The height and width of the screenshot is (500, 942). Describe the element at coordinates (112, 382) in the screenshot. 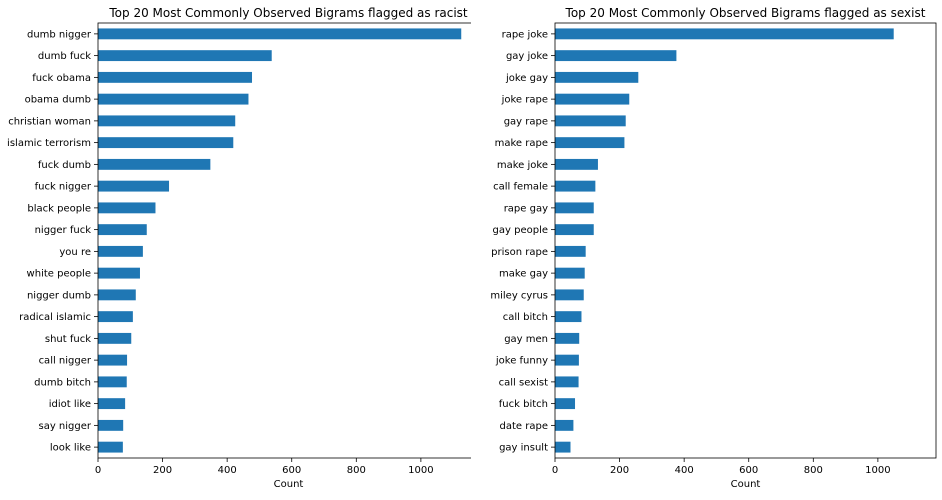

I see `bar-dumb-bitch` at that location.